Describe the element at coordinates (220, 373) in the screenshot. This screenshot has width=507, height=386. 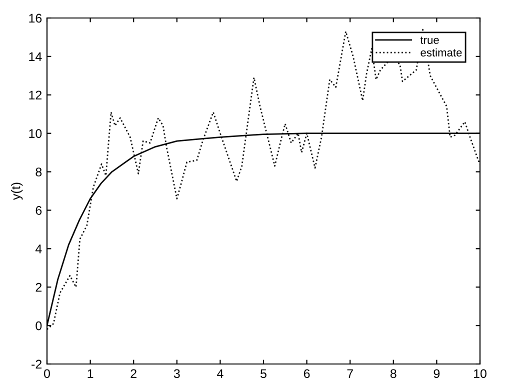
I see `x-tick-label: 4` at that location.